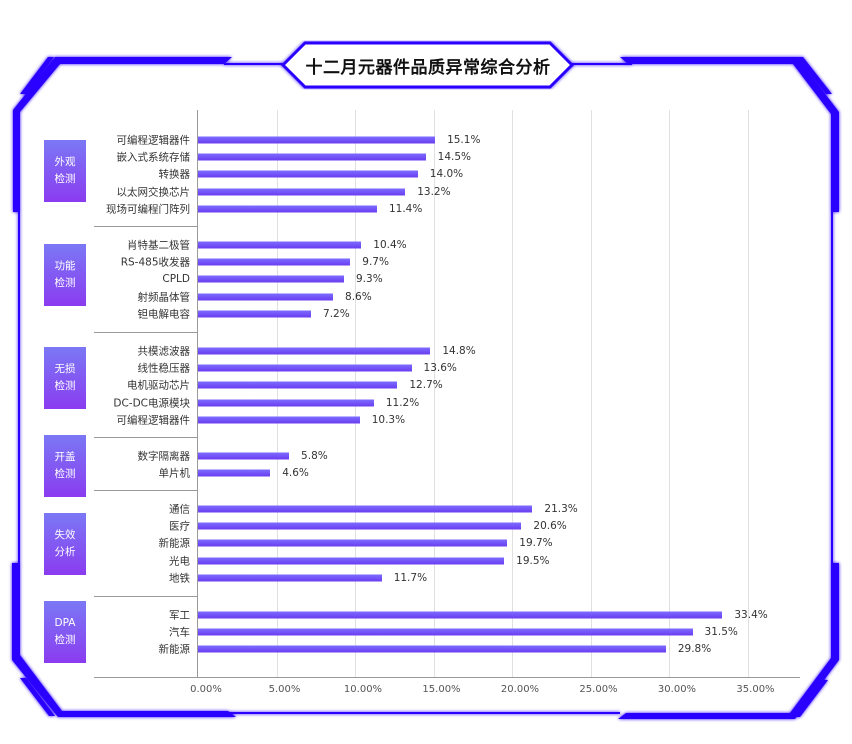  I want to click on group-badge: 外观 检测, so click(65, 171).